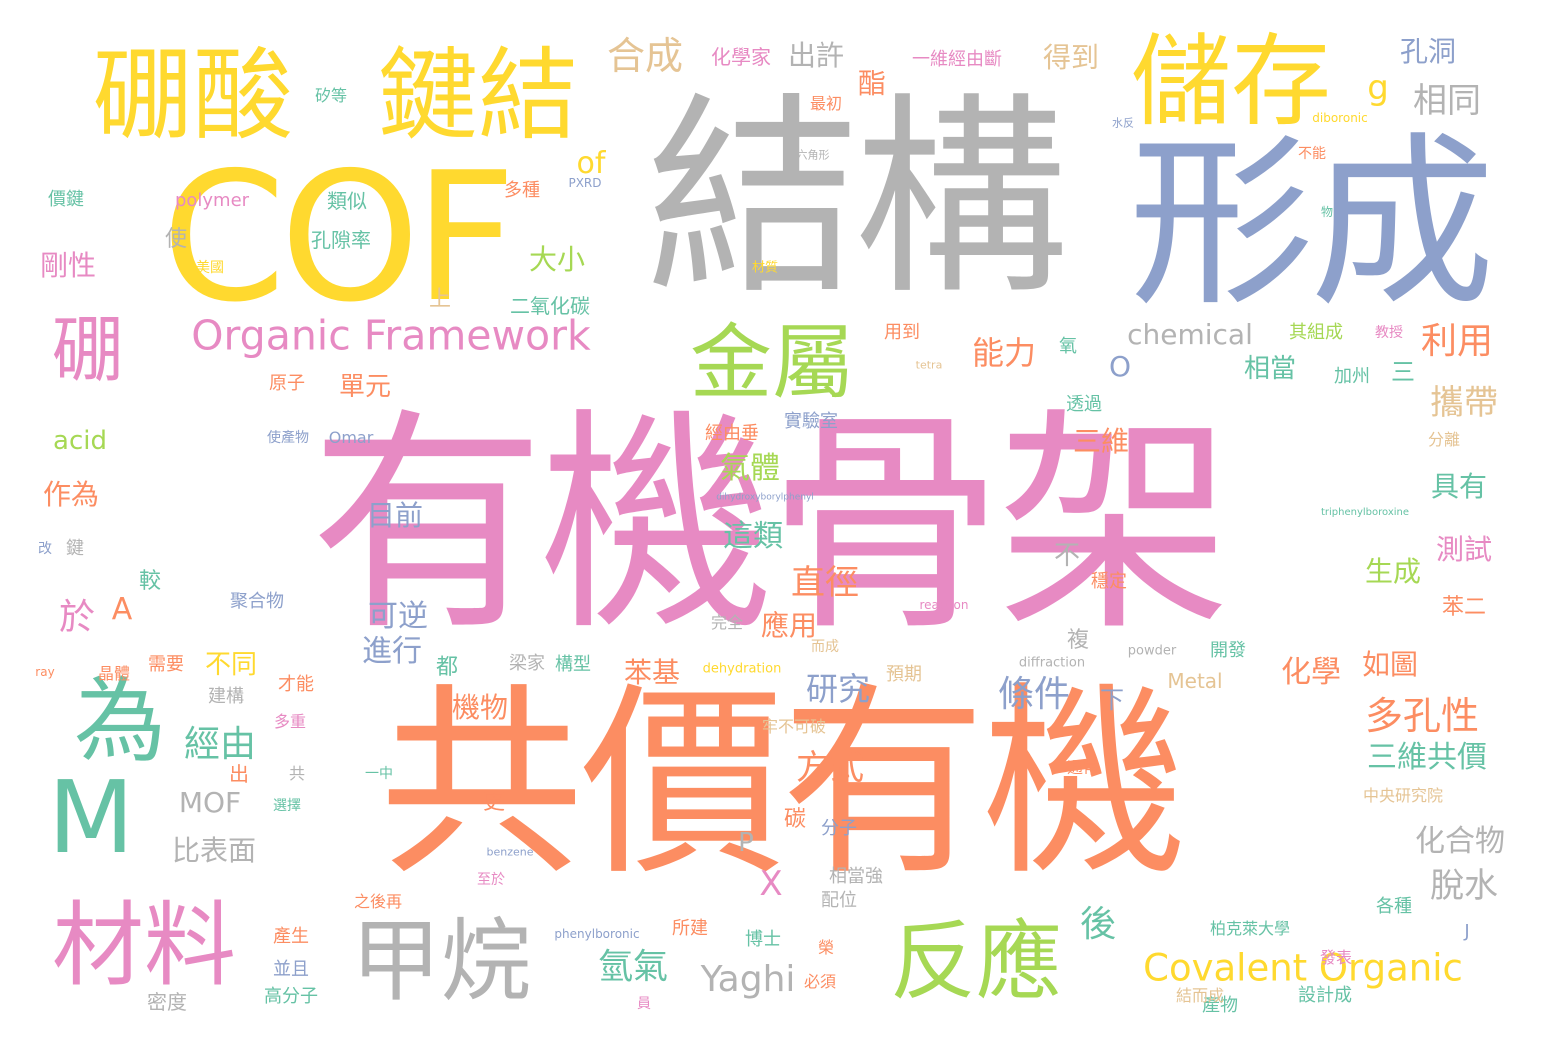 The height and width of the screenshot is (1052, 1548). What do you see at coordinates (288, 438) in the screenshot?
I see `word: 使產物` at bounding box center [288, 438].